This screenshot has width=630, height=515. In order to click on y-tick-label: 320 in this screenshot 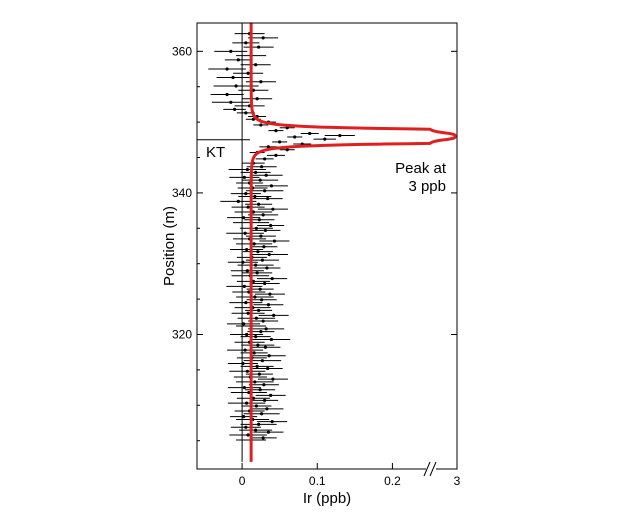, I will do `click(182, 334)`.